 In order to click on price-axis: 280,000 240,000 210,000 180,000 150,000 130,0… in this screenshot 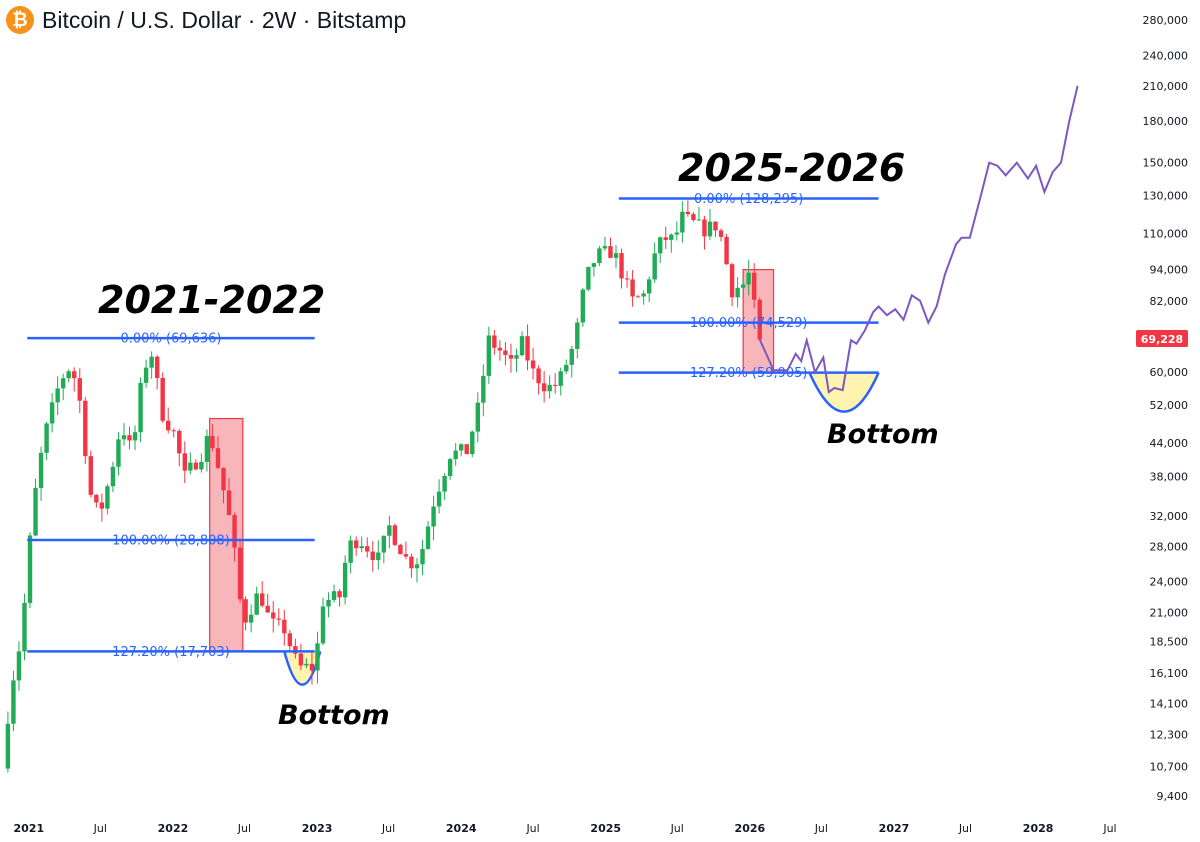, I will do `click(1166, 408)`.